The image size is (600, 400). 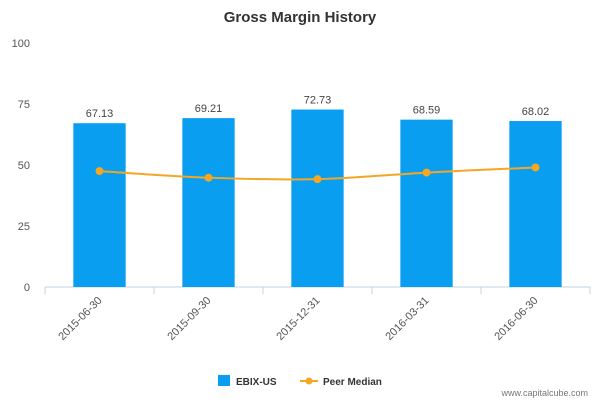 What do you see at coordinates (80, 319) in the screenshot?
I see `x-tick-label: 2015-06-30` at bounding box center [80, 319].